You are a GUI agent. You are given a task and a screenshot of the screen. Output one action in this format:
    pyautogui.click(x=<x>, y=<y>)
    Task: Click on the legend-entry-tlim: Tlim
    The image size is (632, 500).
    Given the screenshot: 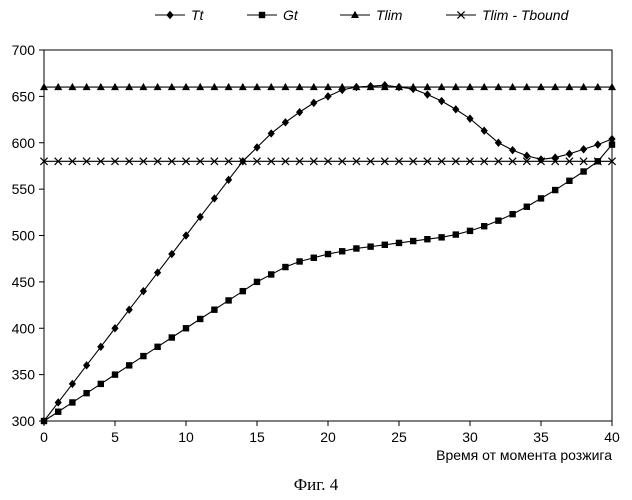 What is the action you would take?
    pyautogui.click(x=371, y=15)
    